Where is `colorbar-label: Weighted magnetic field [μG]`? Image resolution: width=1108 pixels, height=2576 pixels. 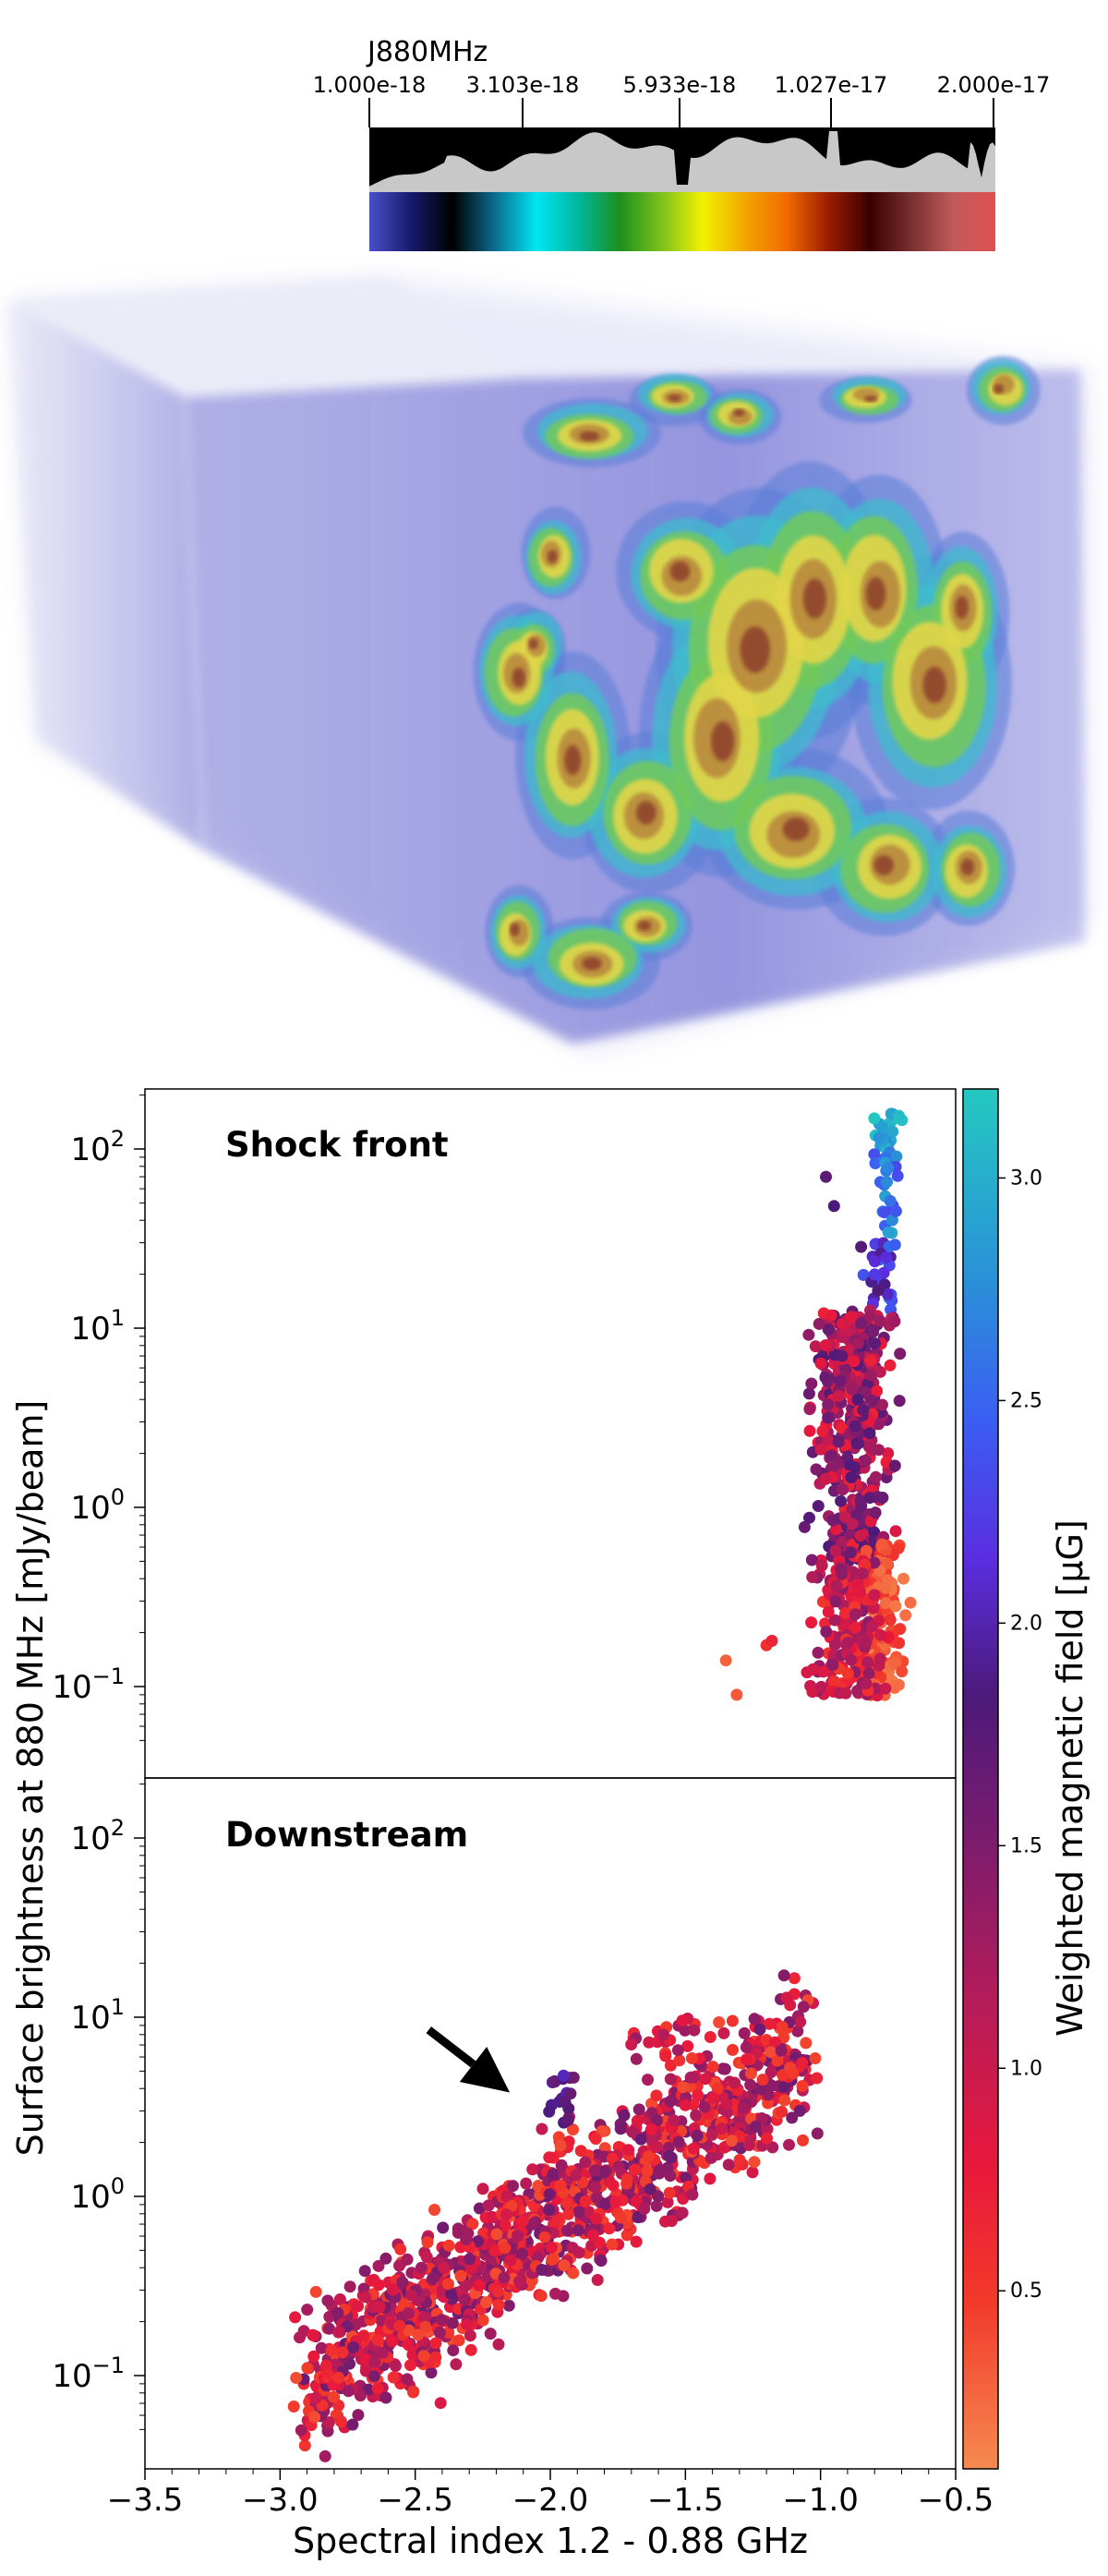
colorbar-label: Weighted magnetic field [μG] is located at coordinates (1070, 1778).